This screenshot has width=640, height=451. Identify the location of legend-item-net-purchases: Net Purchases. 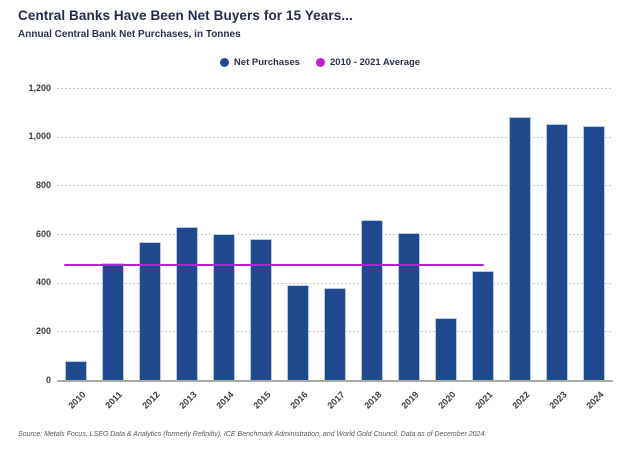
(259, 62).